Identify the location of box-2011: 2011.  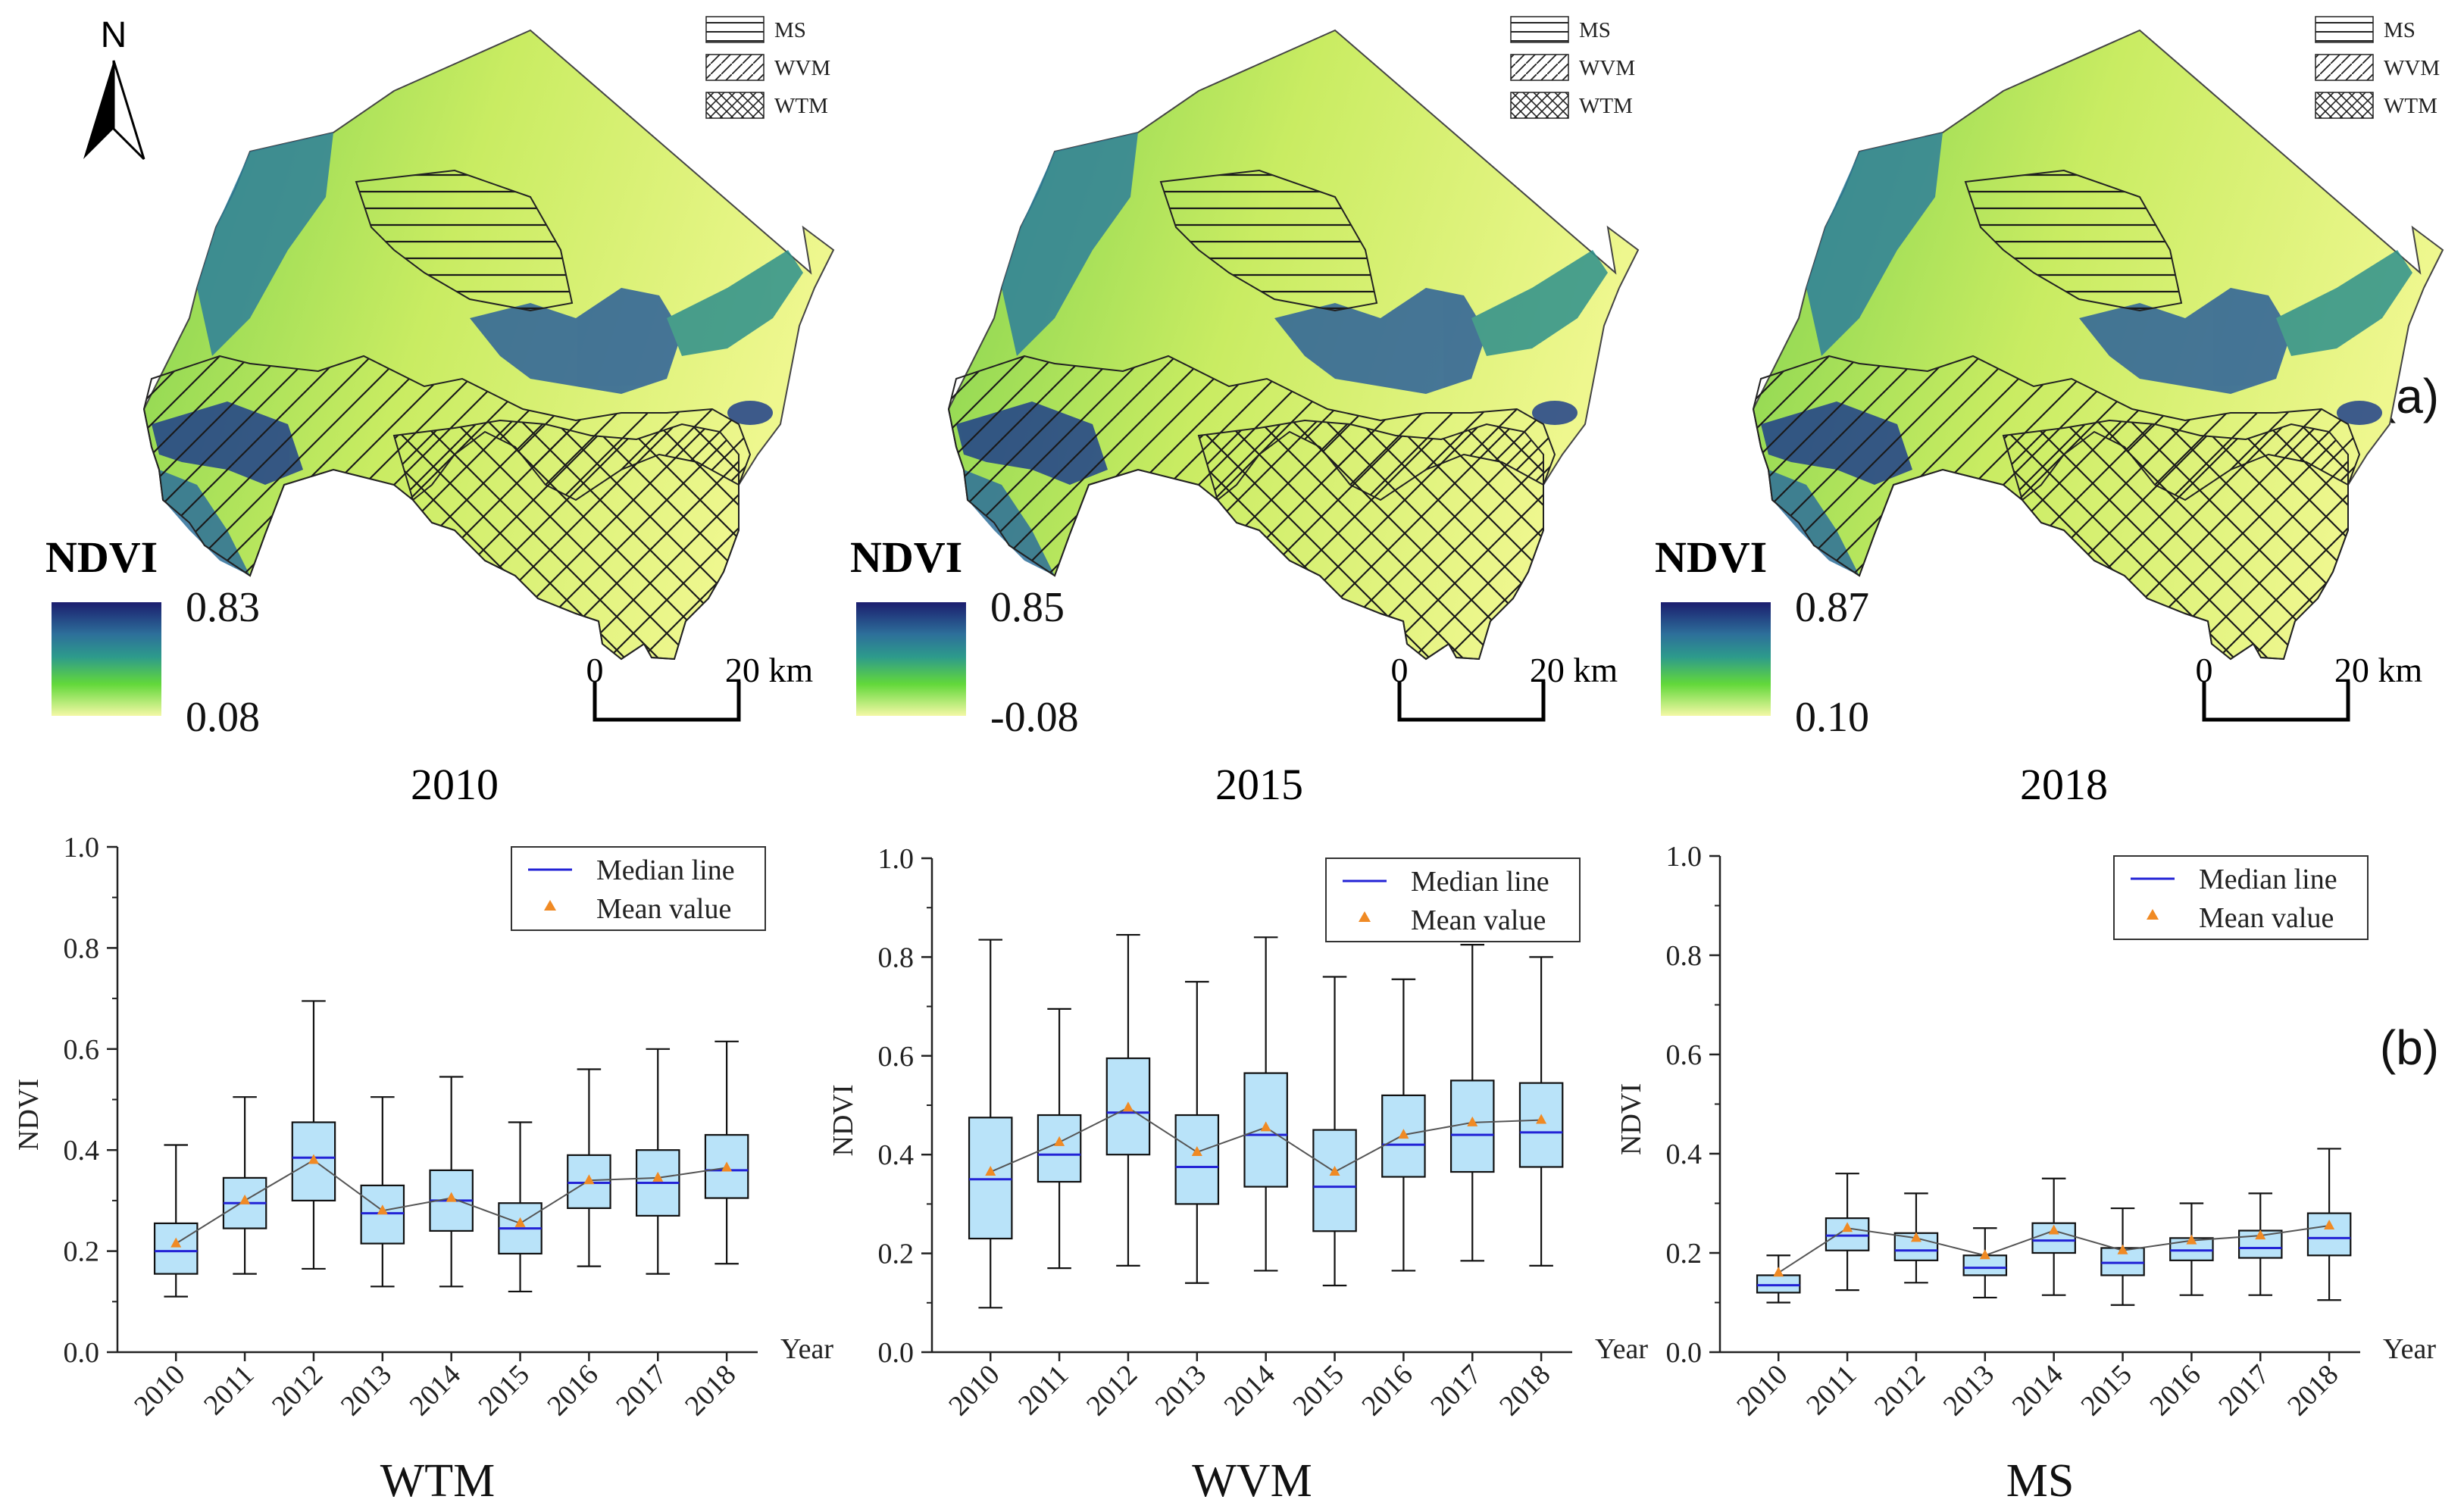
(1835, 1297).